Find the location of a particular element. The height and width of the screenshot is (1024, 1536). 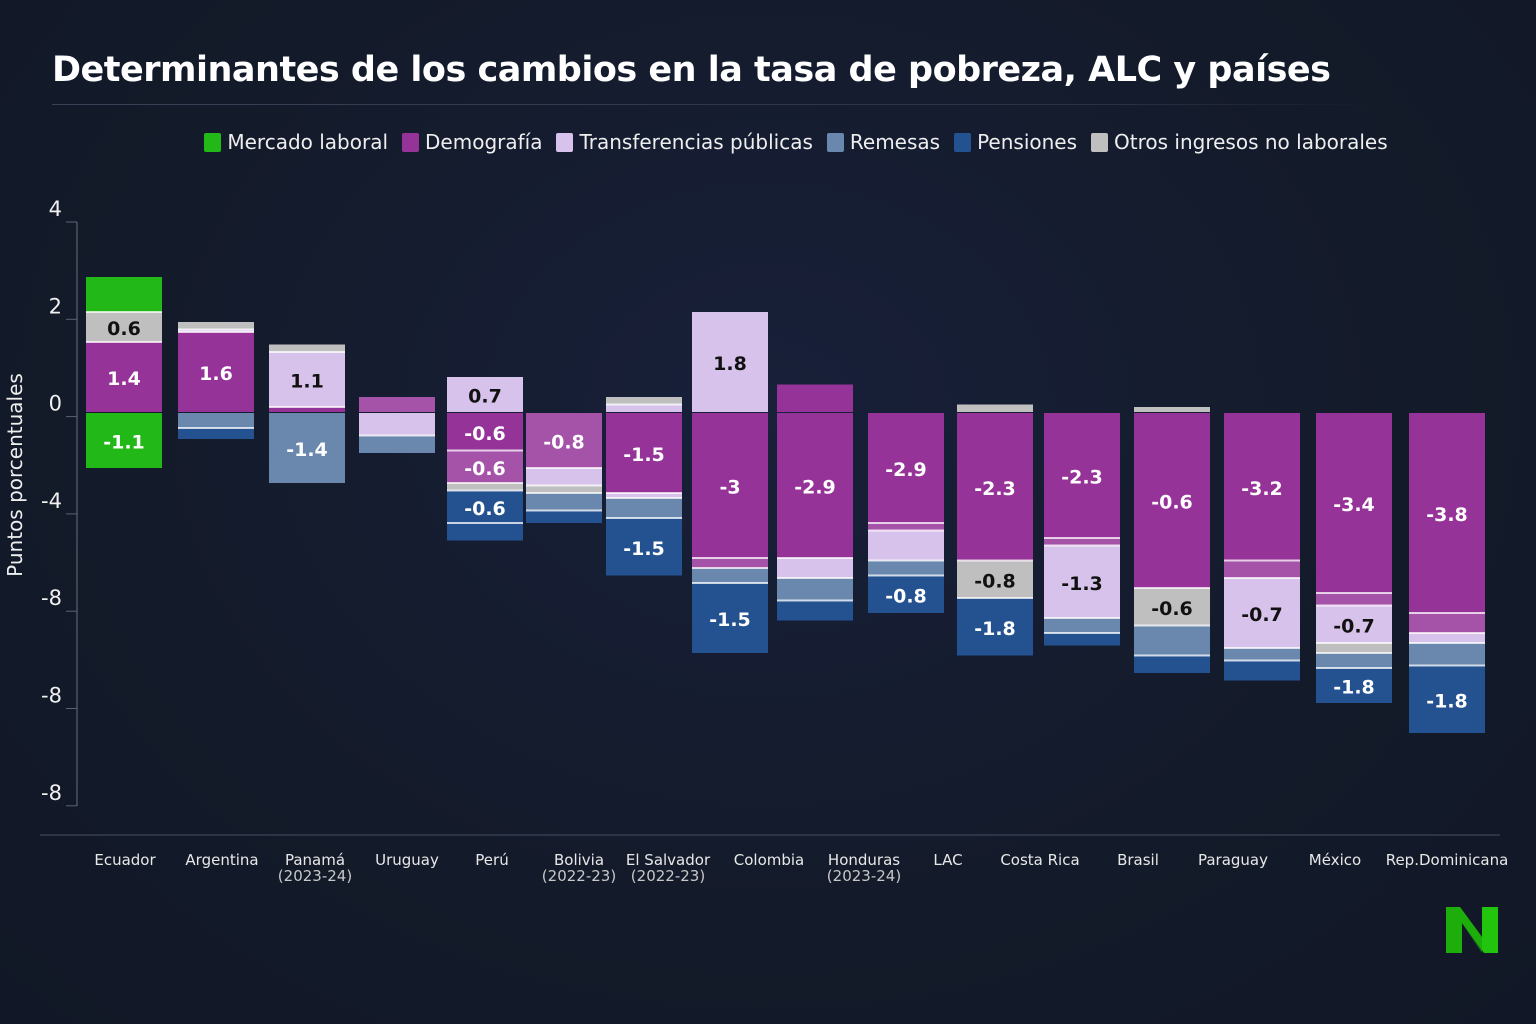

x-label-name: Argentina is located at coordinates (222, 860).